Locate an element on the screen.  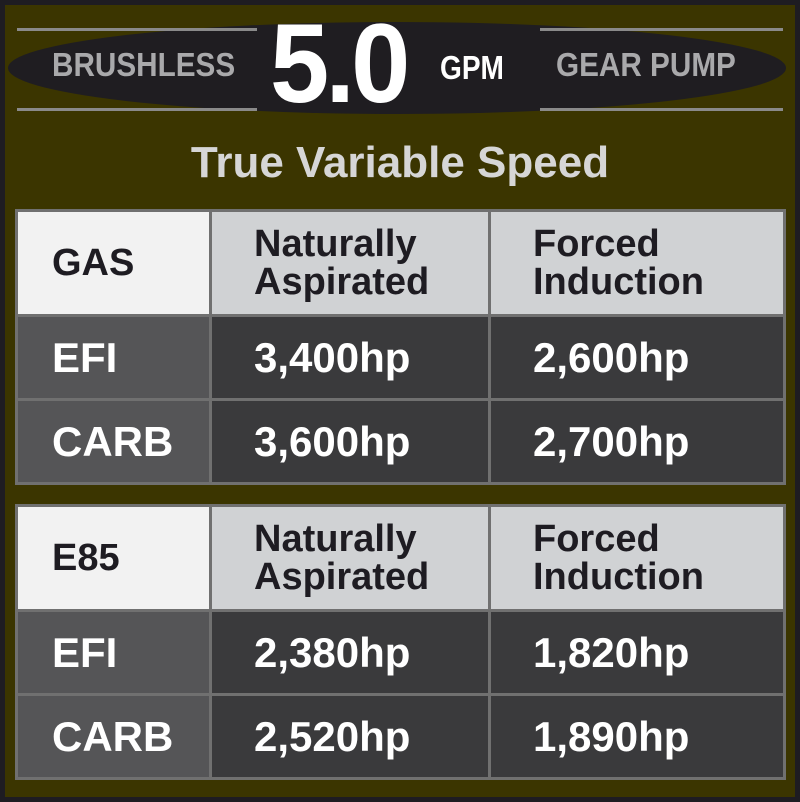
table-header-row: GAS Naturally Aspirated Forced Induction is located at coordinates (400, 263).